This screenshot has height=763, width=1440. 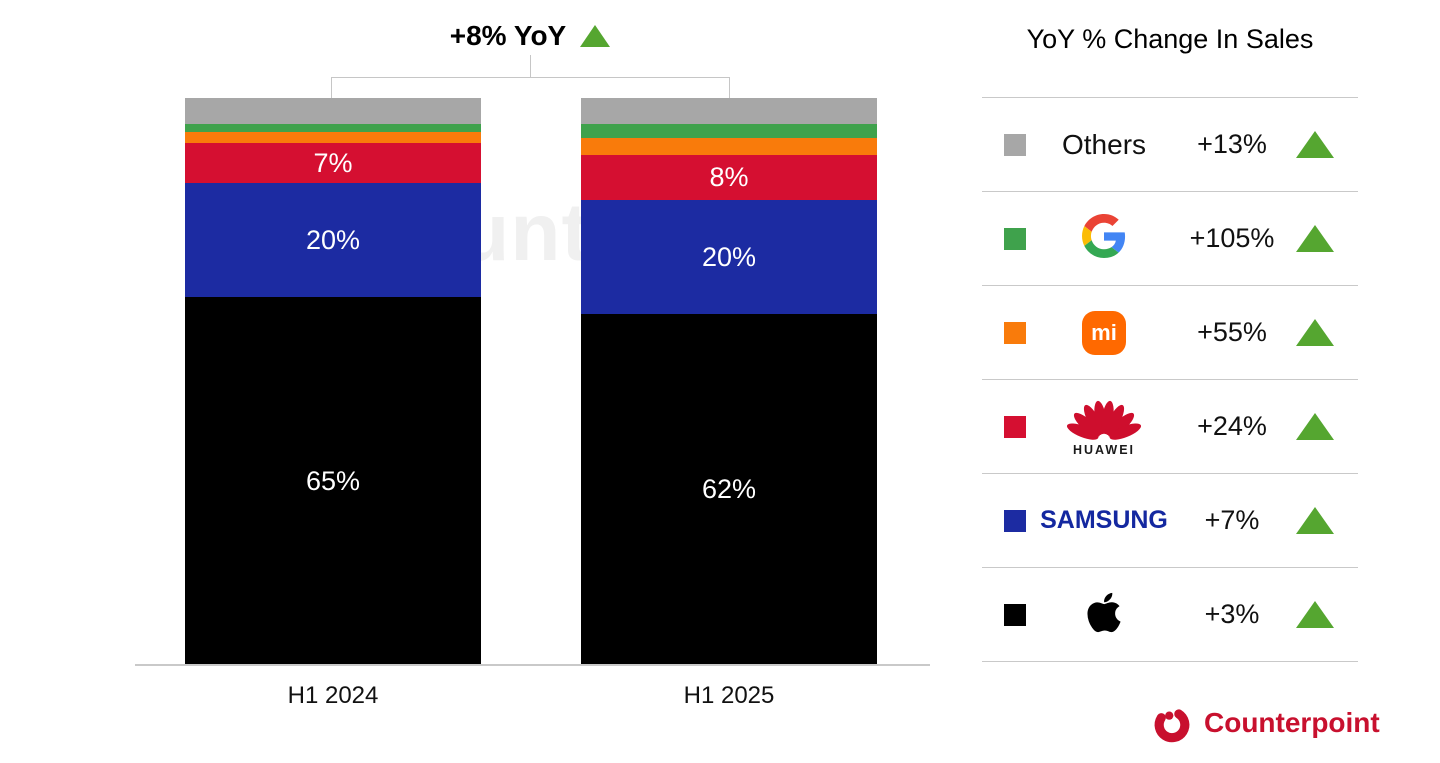 I want to click on legend-swatch-google, so click(x=1015, y=238).